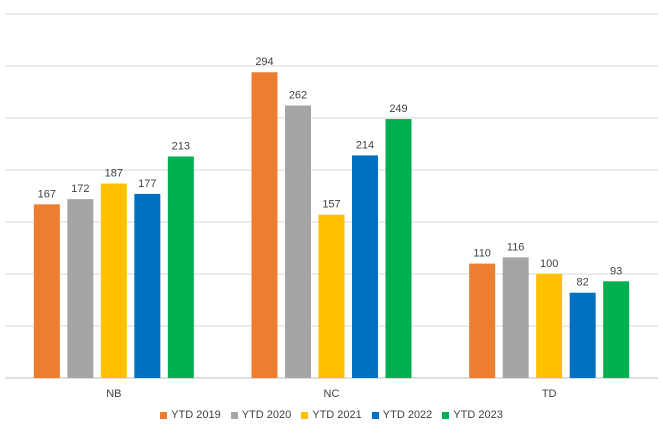 The height and width of the screenshot is (437, 663). What do you see at coordinates (331, 296) in the screenshot?
I see `bar-nc-ytd-2021` at bounding box center [331, 296].